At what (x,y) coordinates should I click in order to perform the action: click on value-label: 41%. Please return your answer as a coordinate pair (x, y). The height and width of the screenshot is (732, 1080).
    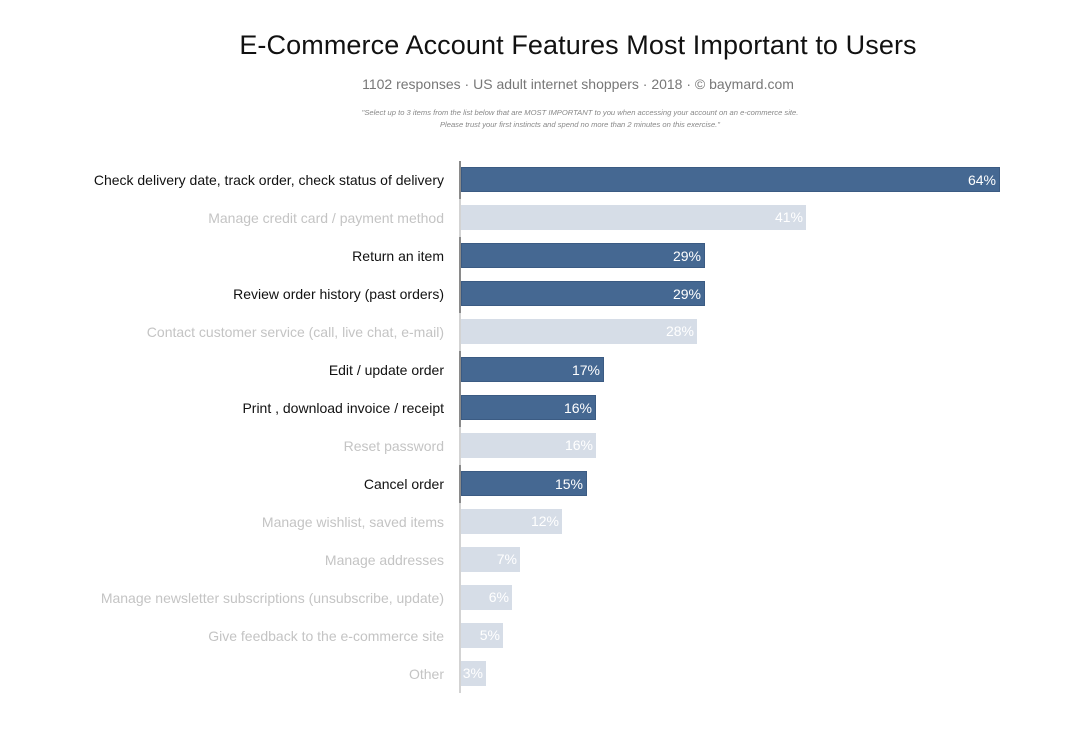
    Looking at the image, I should click on (788, 217).